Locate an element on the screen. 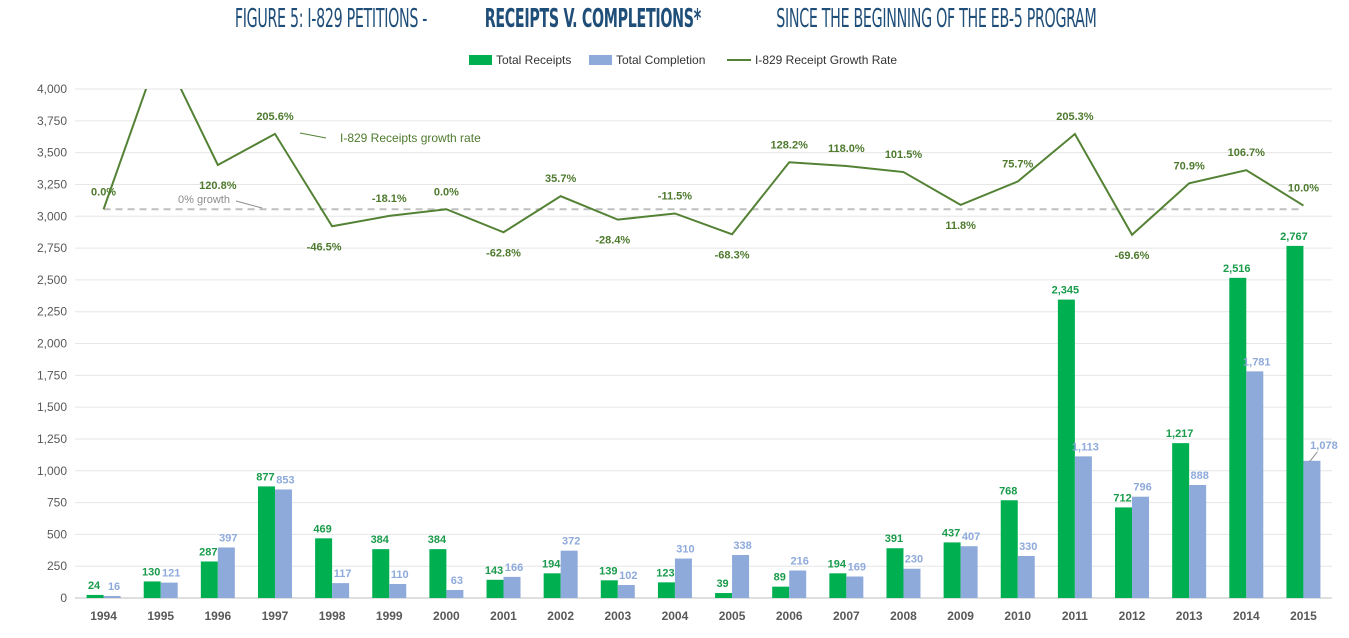 The width and height of the screenshot is (1349, 638). legend-swatch-completion is located at coordinates (600, 60).